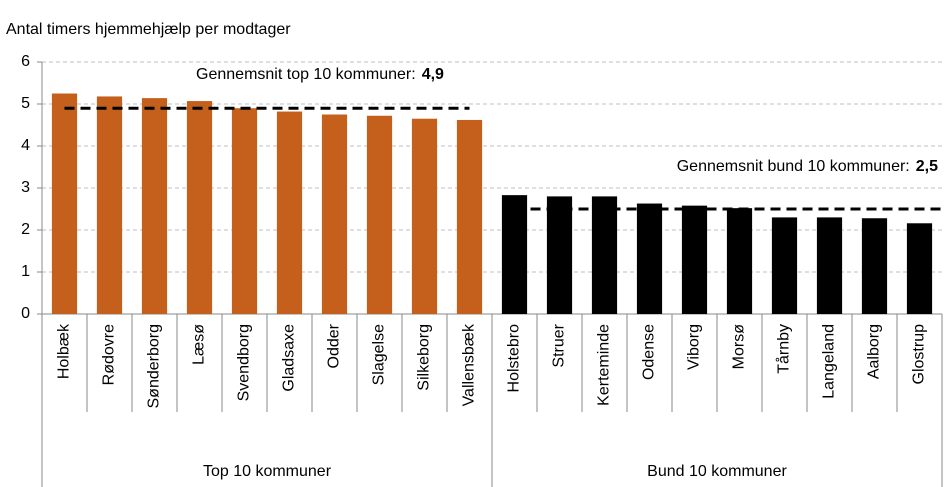 This screenshot has height=487, width=949. What do you see at coordinates (514, 358) in the screenshot?
I see `x-tick-label: Holstebro` at bounding box center [514, 358].